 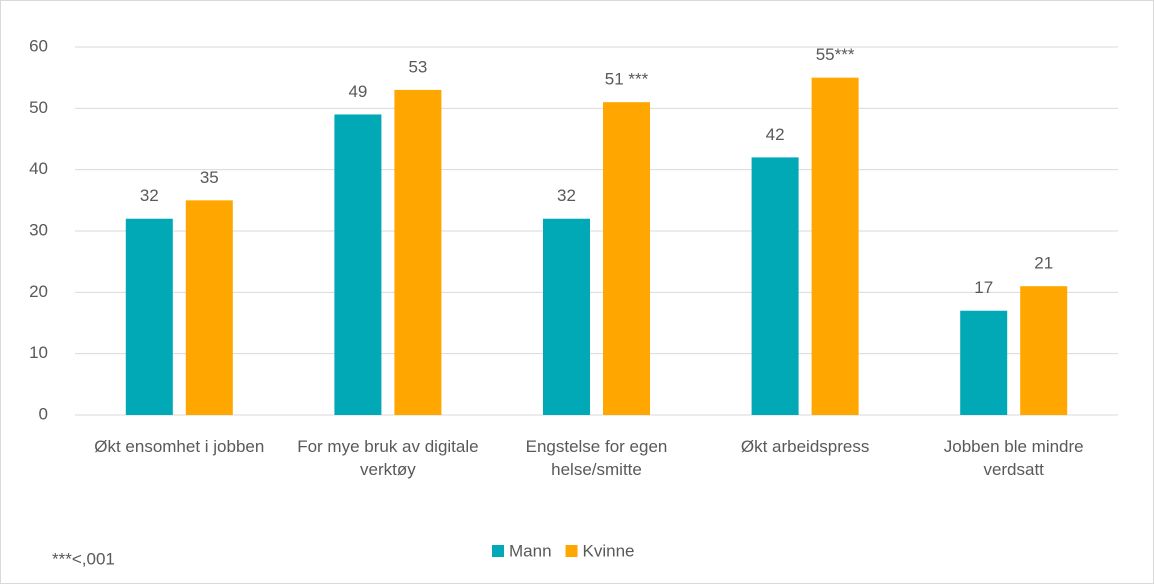 I want to click on data-label: 49, so click(x=357, y=91).